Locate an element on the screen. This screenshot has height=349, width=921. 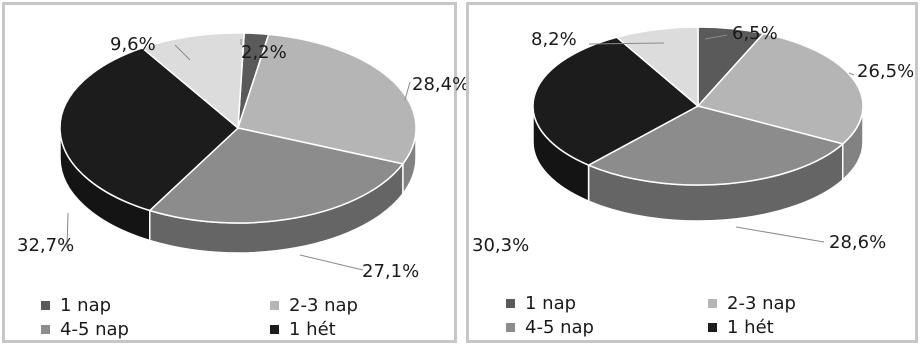
data-label: 26,5% is located at coordinates (885, 71).